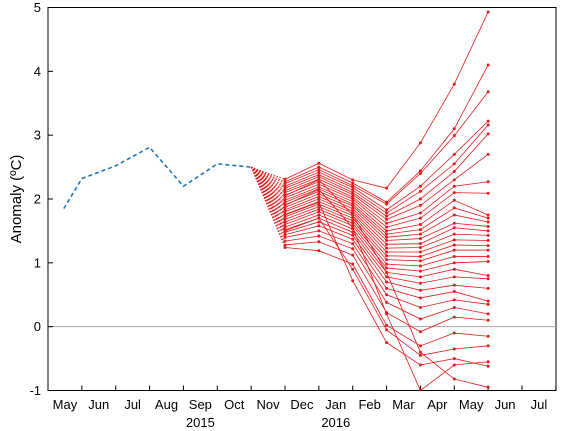  What do you see at coordinates (65, 404) in the screenshot?
I see `x-tick-label: May` at bounding box center [65, 404].